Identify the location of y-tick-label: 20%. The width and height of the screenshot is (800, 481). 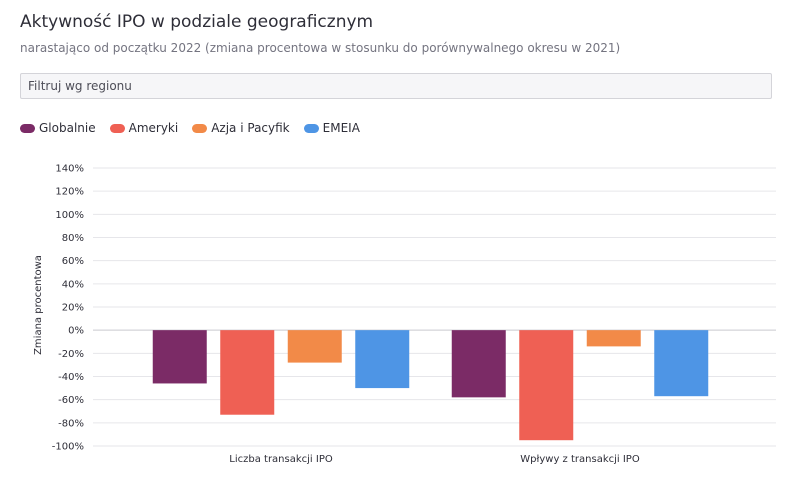
(73, 308).